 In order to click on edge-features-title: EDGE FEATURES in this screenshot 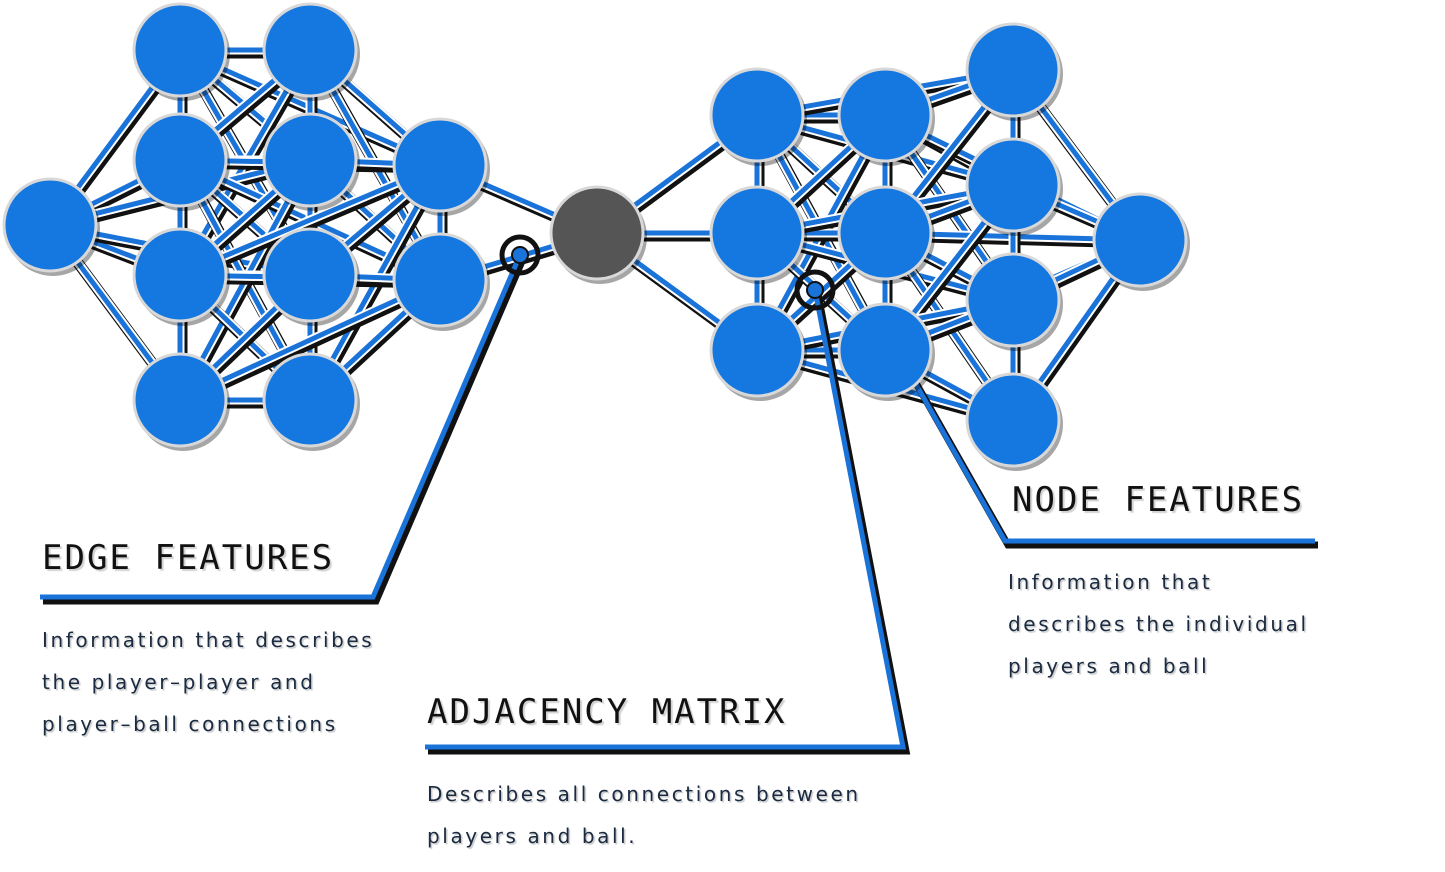, I will do `click(188, 558)`.